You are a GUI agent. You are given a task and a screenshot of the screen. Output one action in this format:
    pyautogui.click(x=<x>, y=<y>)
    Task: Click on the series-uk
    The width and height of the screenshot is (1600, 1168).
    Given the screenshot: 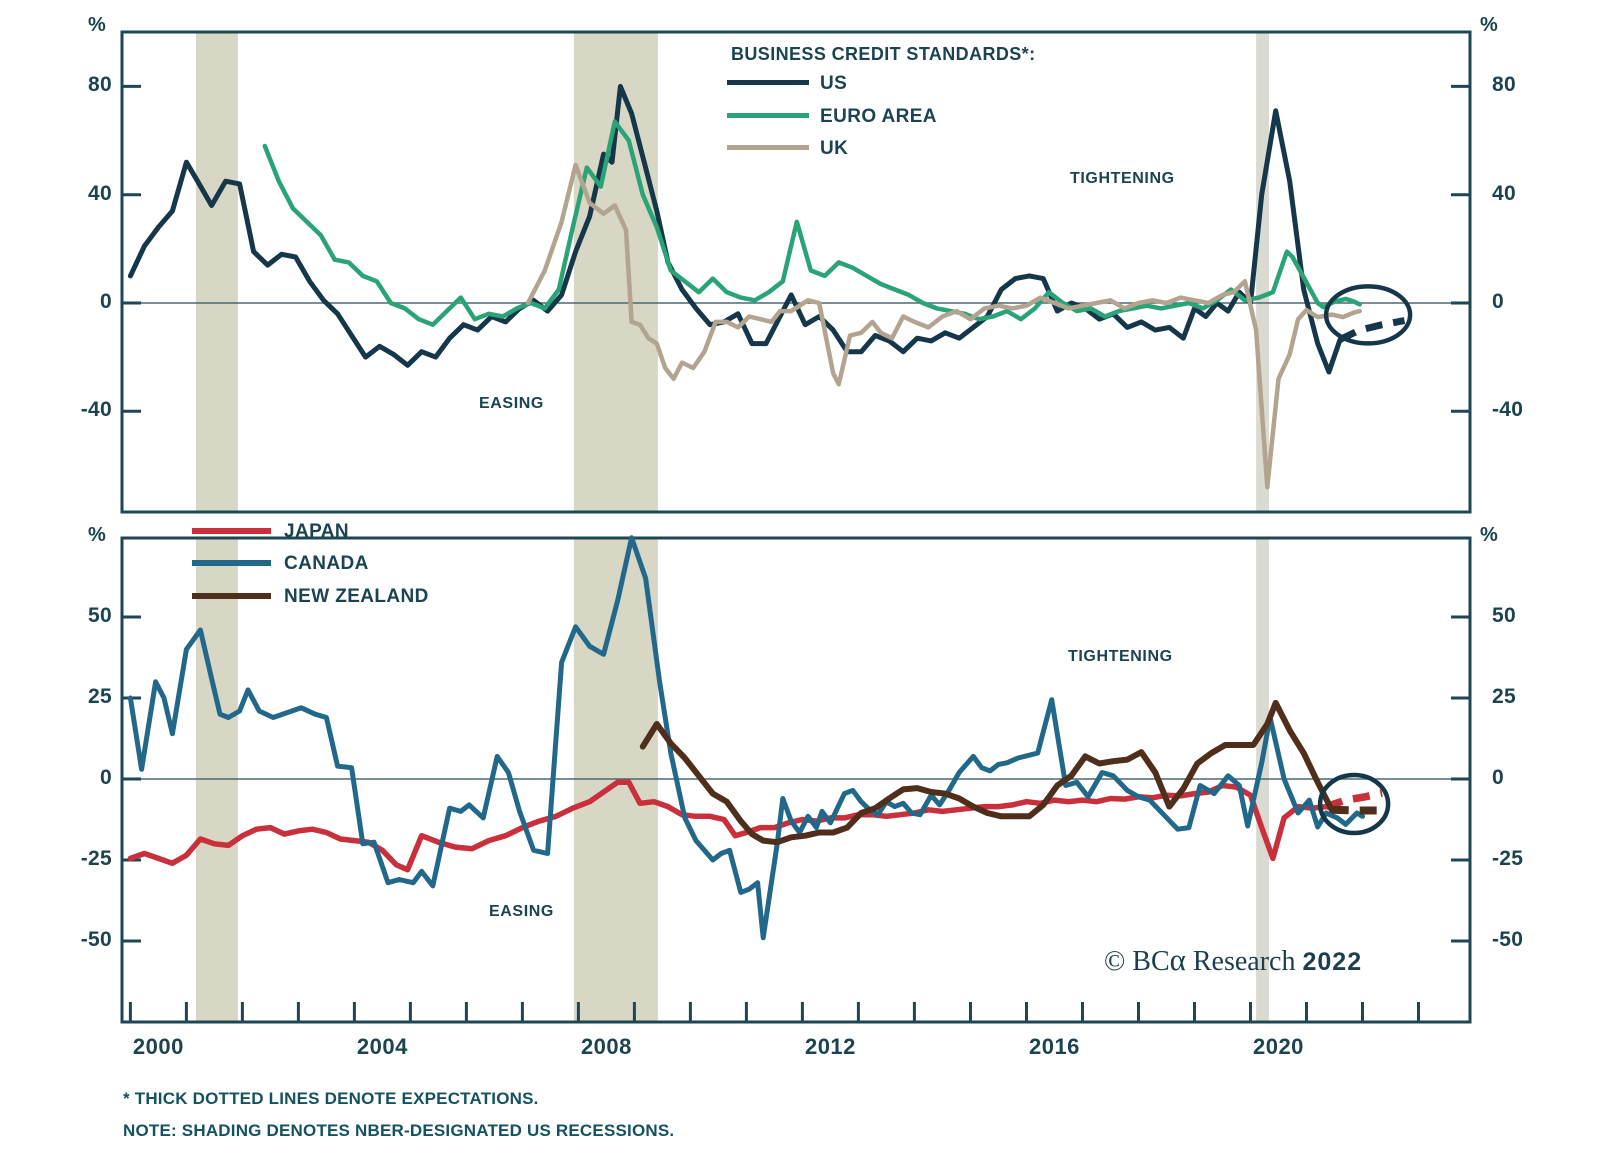 What is the action you would take?
    pyautogui.click(x=943, y=326)
    